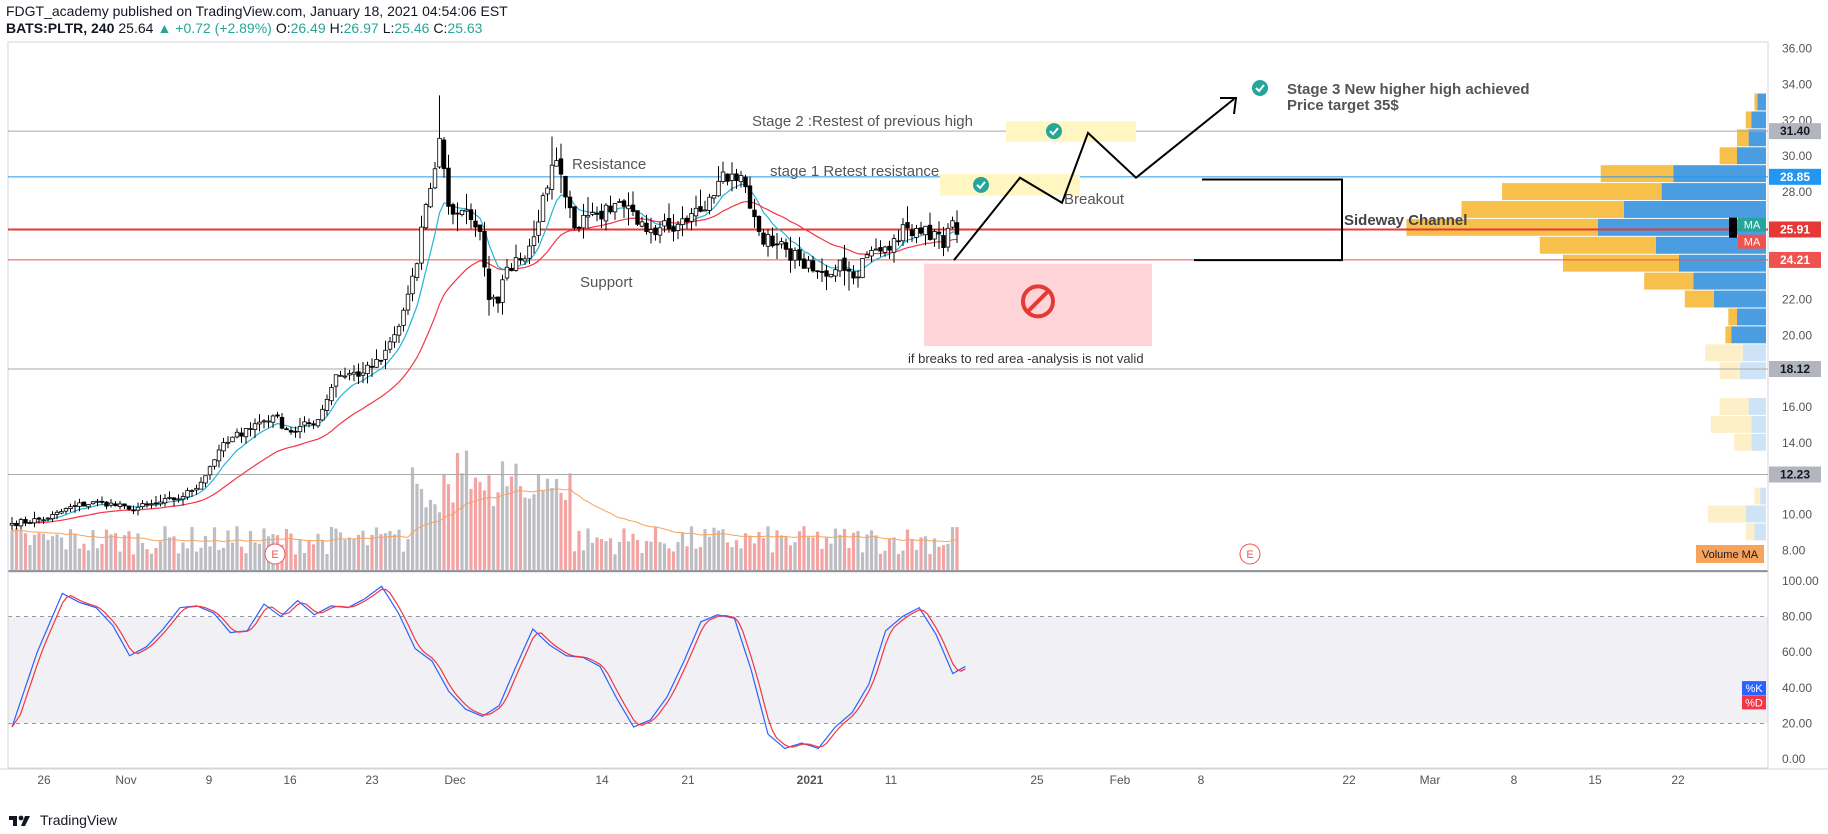 The width and height of the screenshot is (1828, 834). I want to click on high-label: H:, so click(336, 28).